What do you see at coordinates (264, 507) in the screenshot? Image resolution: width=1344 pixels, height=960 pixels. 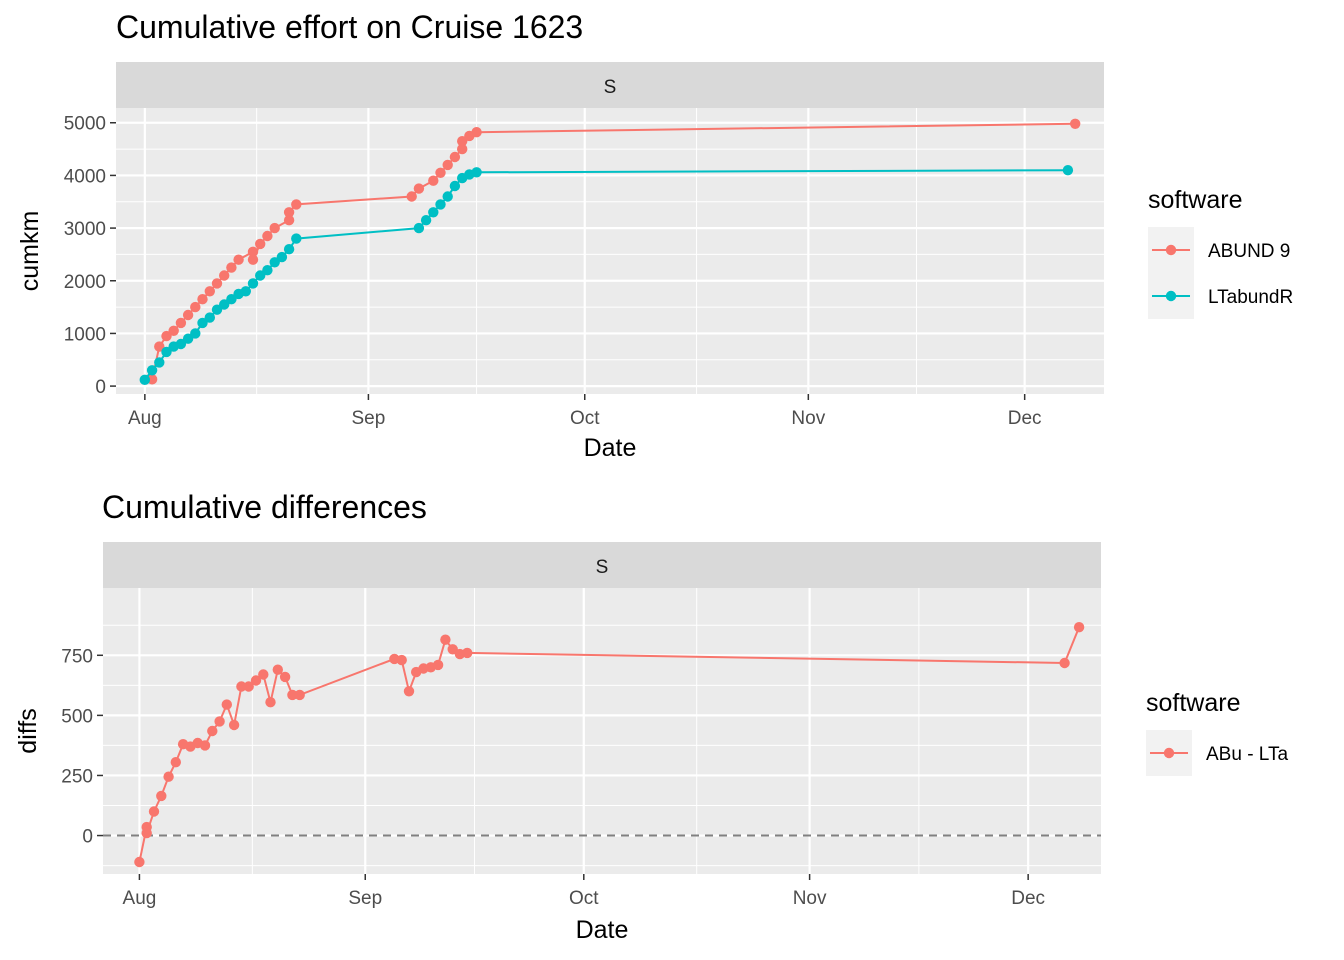 I see `chart-title: Cumulative differences` at bounding box center [264, 507].